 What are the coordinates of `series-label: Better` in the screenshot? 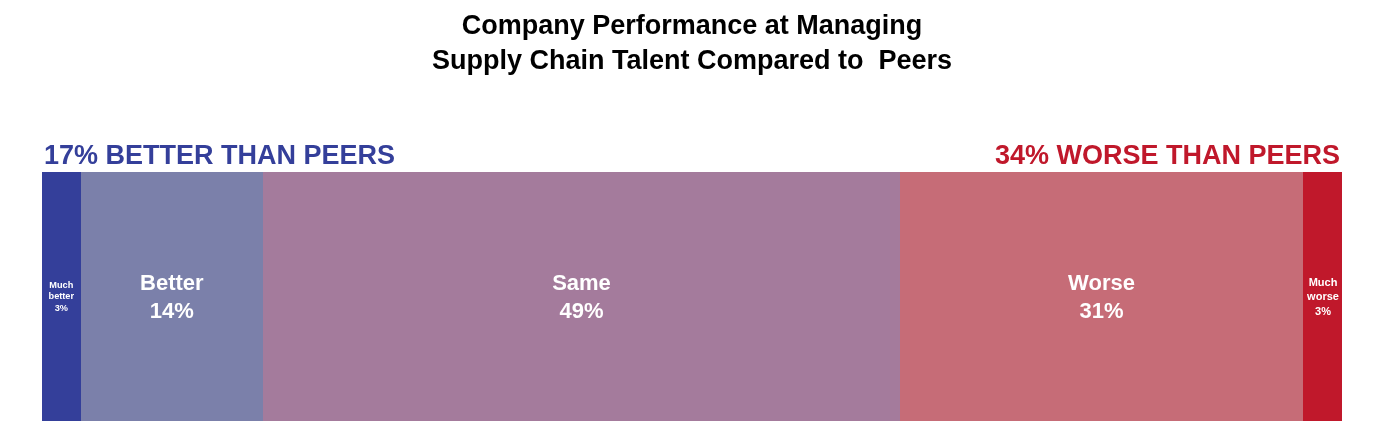 It's located at (172, 282).